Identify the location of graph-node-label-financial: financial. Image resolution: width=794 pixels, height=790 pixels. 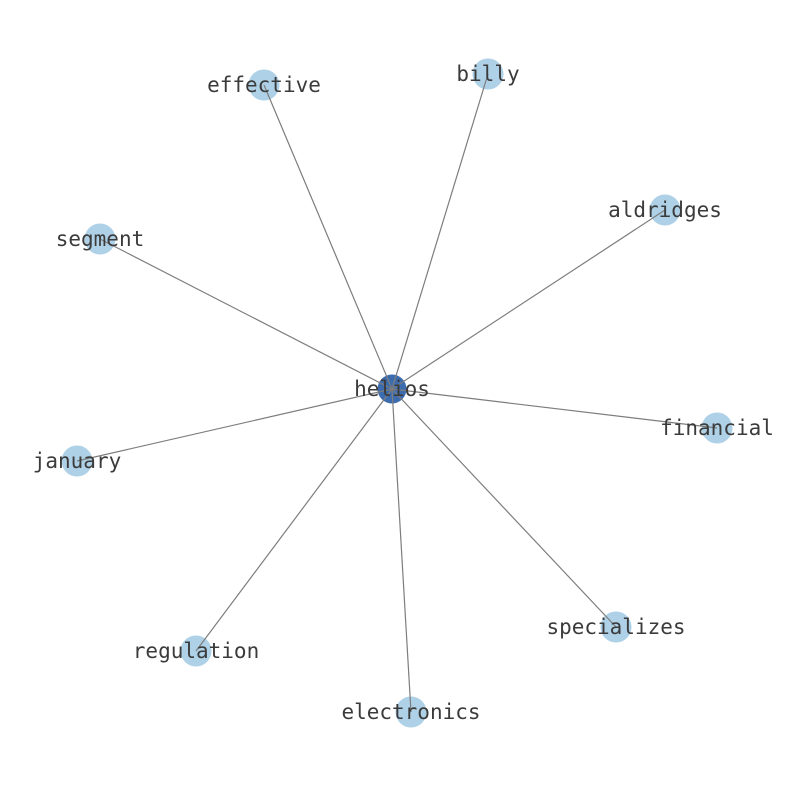
(717, 428).